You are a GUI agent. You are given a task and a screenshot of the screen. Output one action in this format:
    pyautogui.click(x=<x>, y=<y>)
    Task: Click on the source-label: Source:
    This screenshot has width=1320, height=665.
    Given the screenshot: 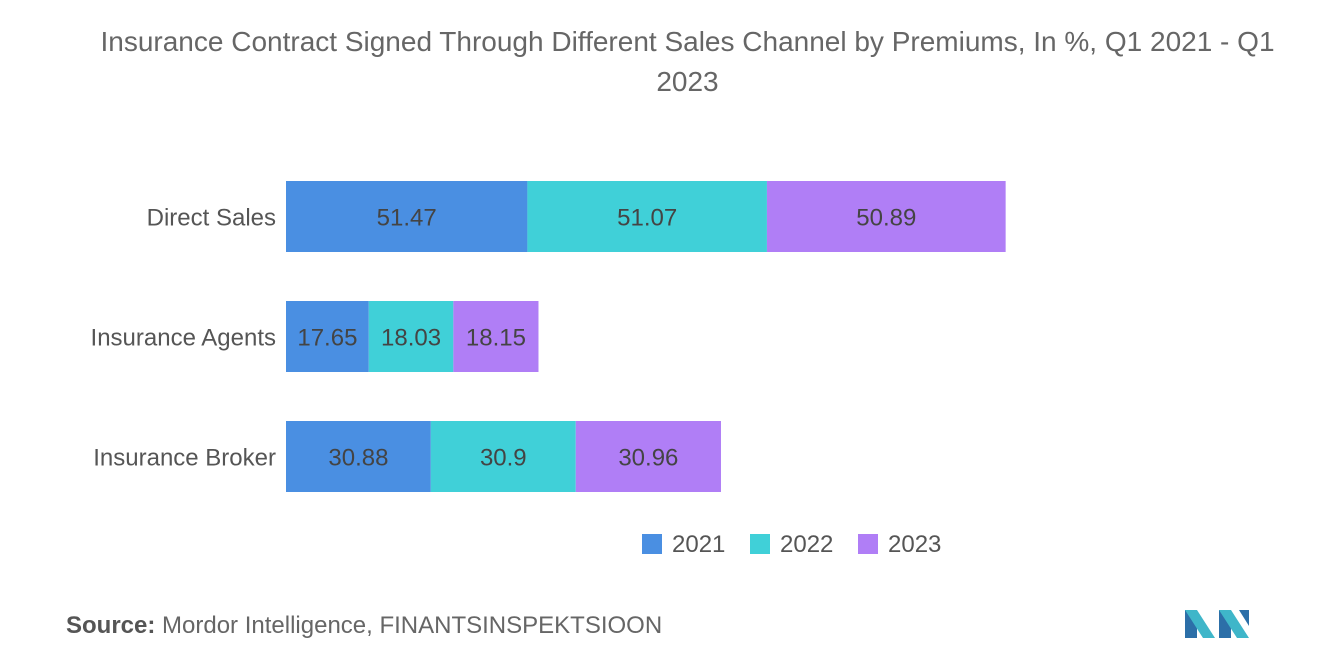 What is the action you would take?
    pyautogui.click(x=111, y=625)
    